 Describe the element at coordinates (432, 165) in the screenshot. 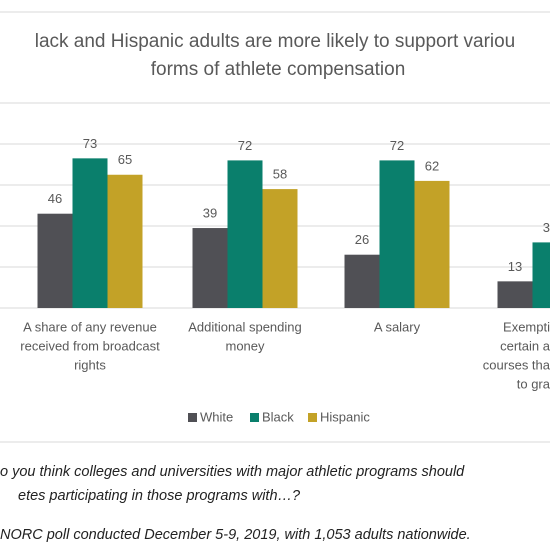

I see `value-label: 62` at that location.